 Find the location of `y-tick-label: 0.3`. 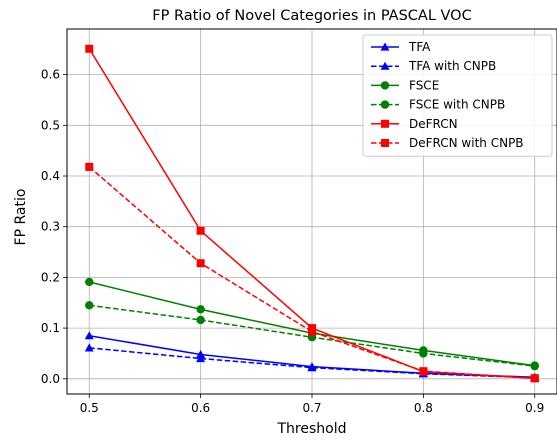

y-tick-label: 0.3 is located at coordinates (50, 227).